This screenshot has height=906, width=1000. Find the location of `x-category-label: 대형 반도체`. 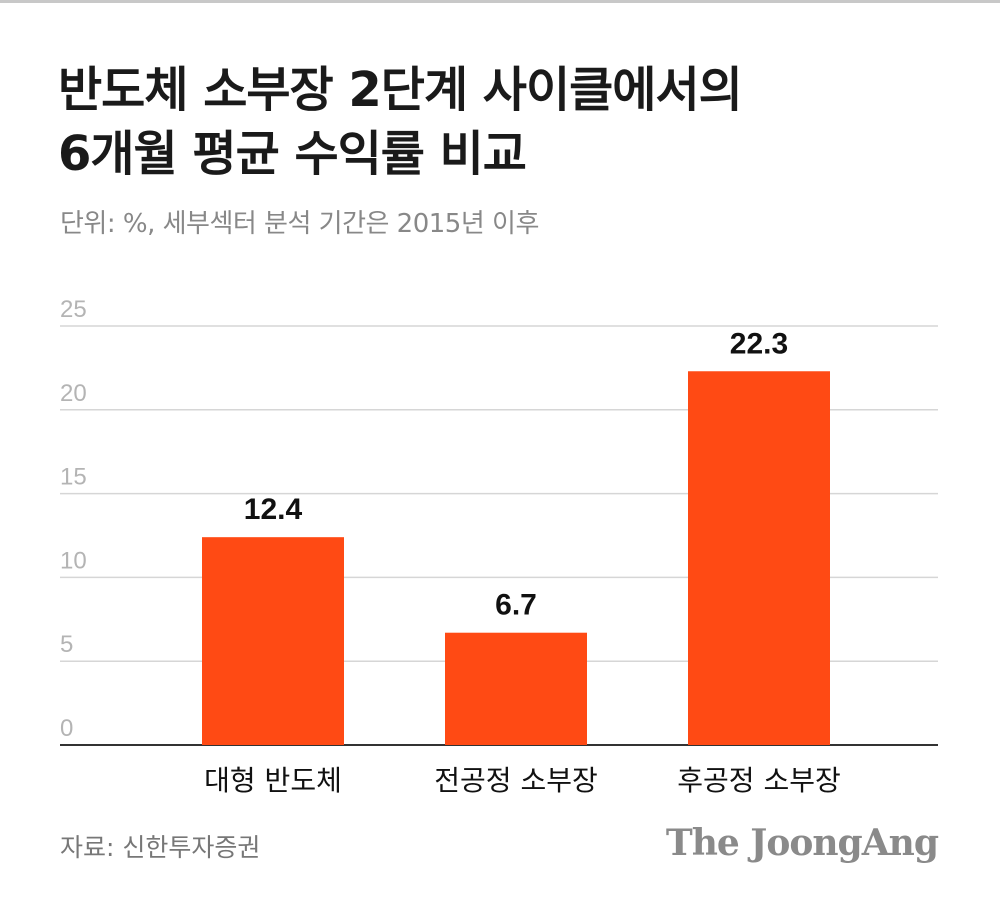

x-category-label: 대형 반도체 is located at coordinates (273, 780).